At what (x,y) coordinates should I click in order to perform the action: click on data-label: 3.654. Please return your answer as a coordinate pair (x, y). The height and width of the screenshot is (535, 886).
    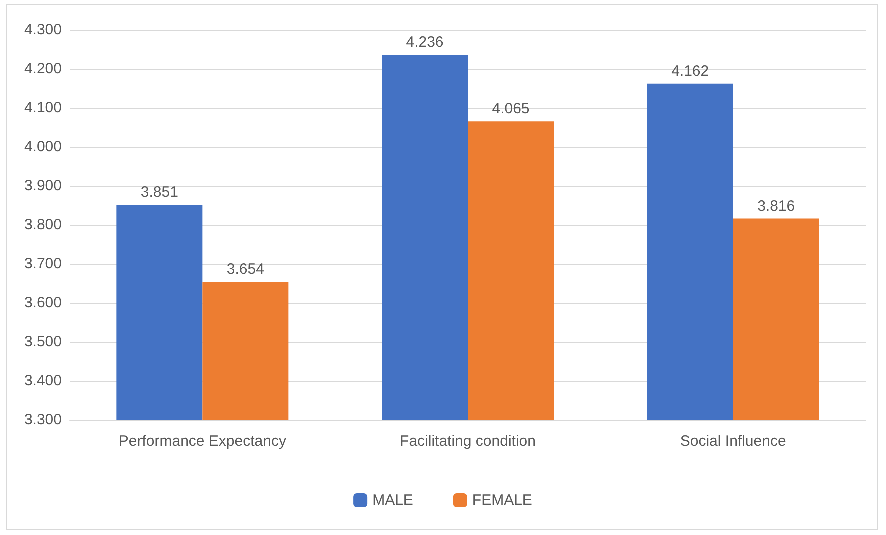
    Looking at the image, I should click on (245, 269).